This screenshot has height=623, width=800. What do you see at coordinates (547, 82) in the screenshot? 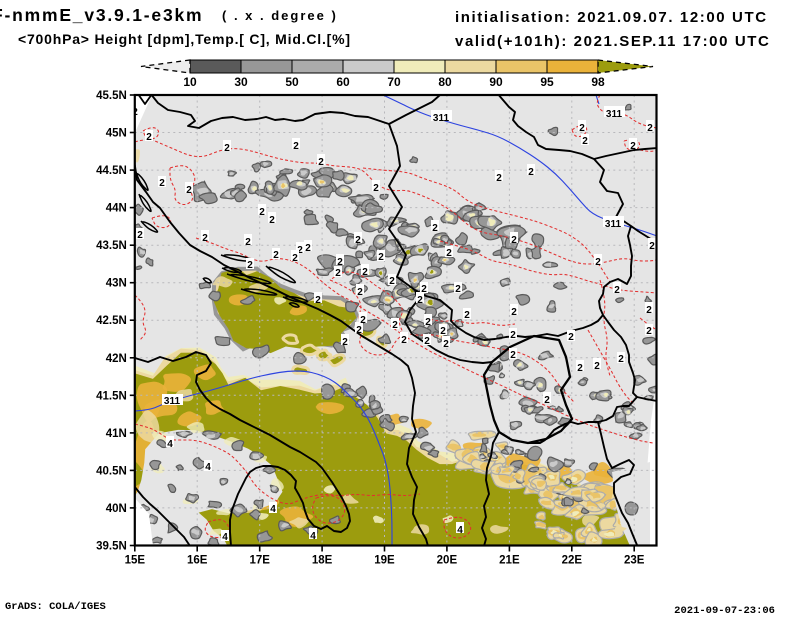
I see `svg-text: 95` at bounding box center [547, 82].